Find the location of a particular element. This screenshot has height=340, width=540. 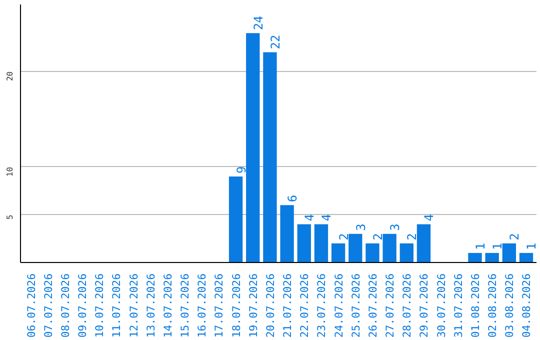

y-tick-label: 5 is located at coordinates (10, 217).